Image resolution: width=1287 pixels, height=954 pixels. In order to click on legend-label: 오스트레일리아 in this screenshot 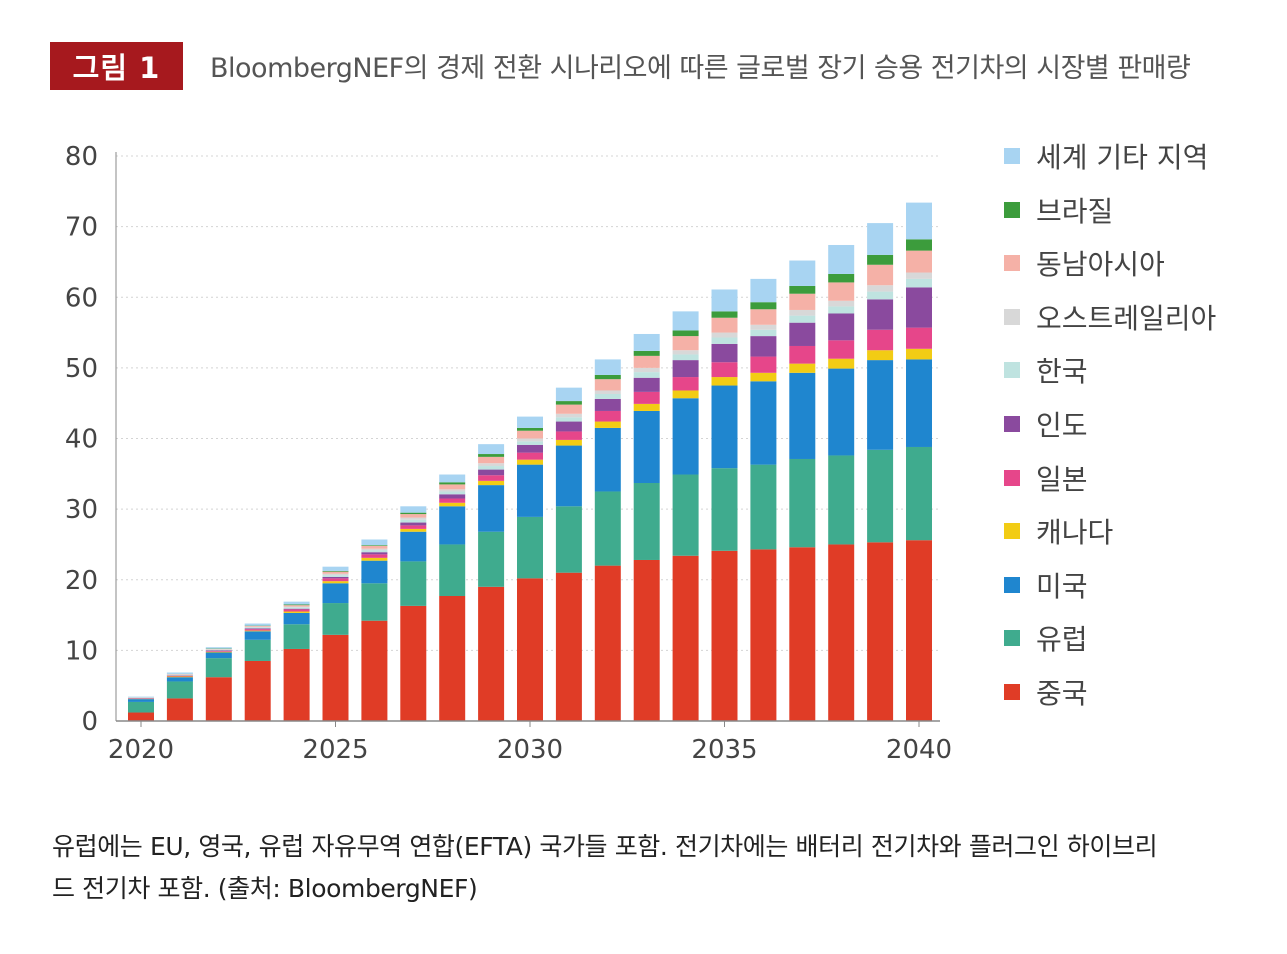, I will do `click(1126, 318)`.